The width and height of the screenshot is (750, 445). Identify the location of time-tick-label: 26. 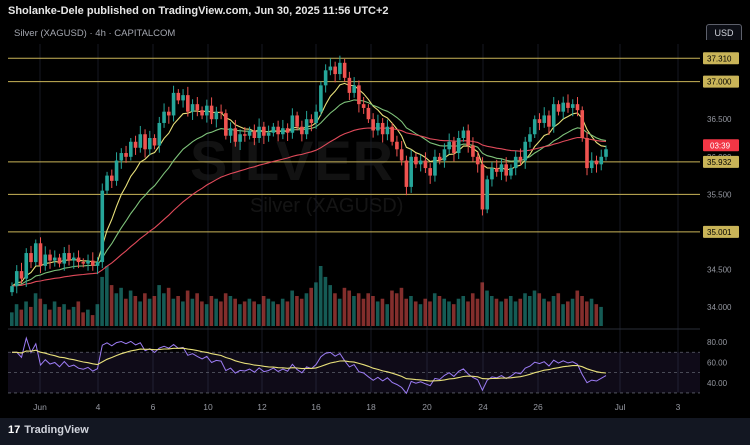
(538, 407).